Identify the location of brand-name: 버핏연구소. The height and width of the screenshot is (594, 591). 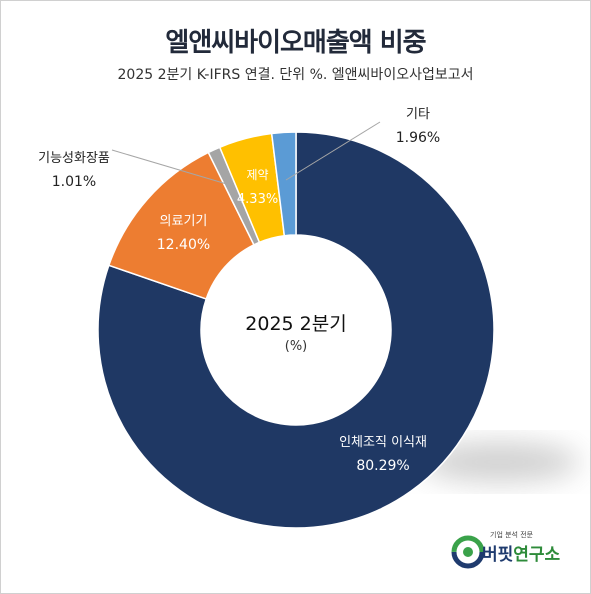
(521, 552).